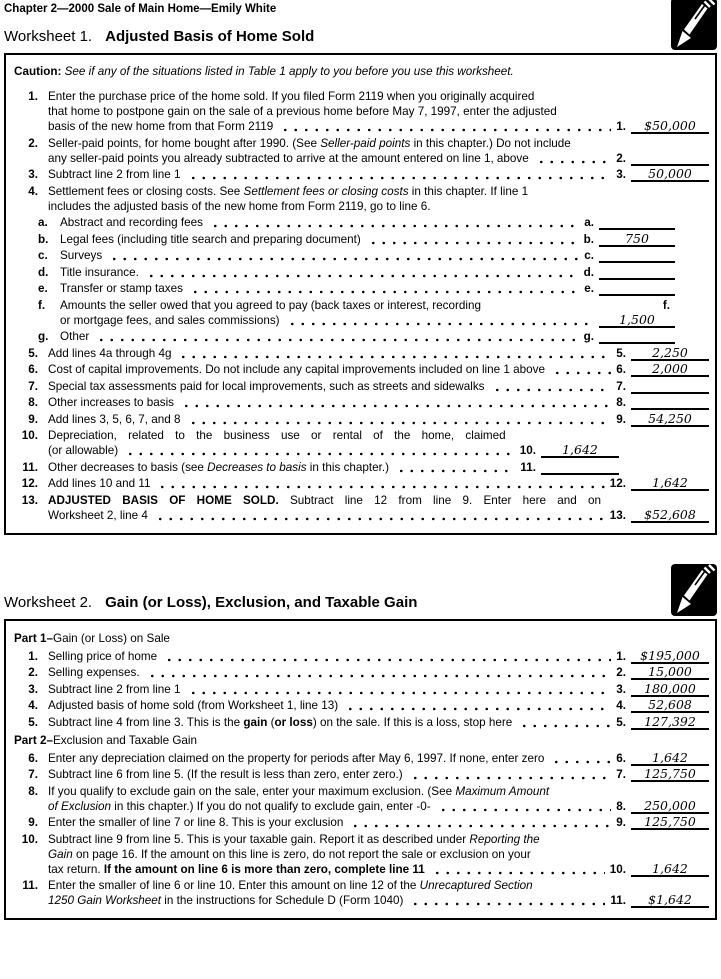 Image resolution: width=721 pixels, height=979 pixels. What do you see at coordinates (33, 656) in the screenshot?
I see `line-number: 1.` at bounding box center [33, 656].